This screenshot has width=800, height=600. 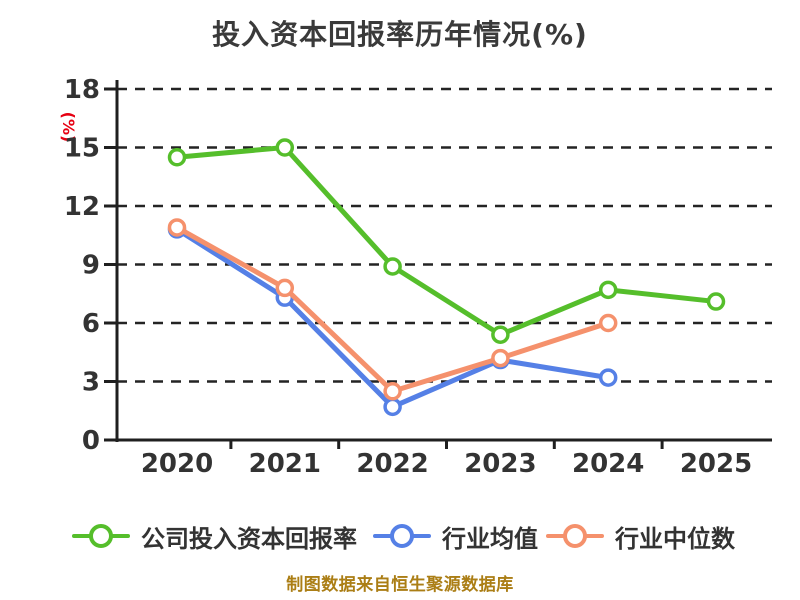 What do you see at coordinates (82, 149) in the screenshot?
I see `y-tick-label: 15` at bounding box center [82, 149].